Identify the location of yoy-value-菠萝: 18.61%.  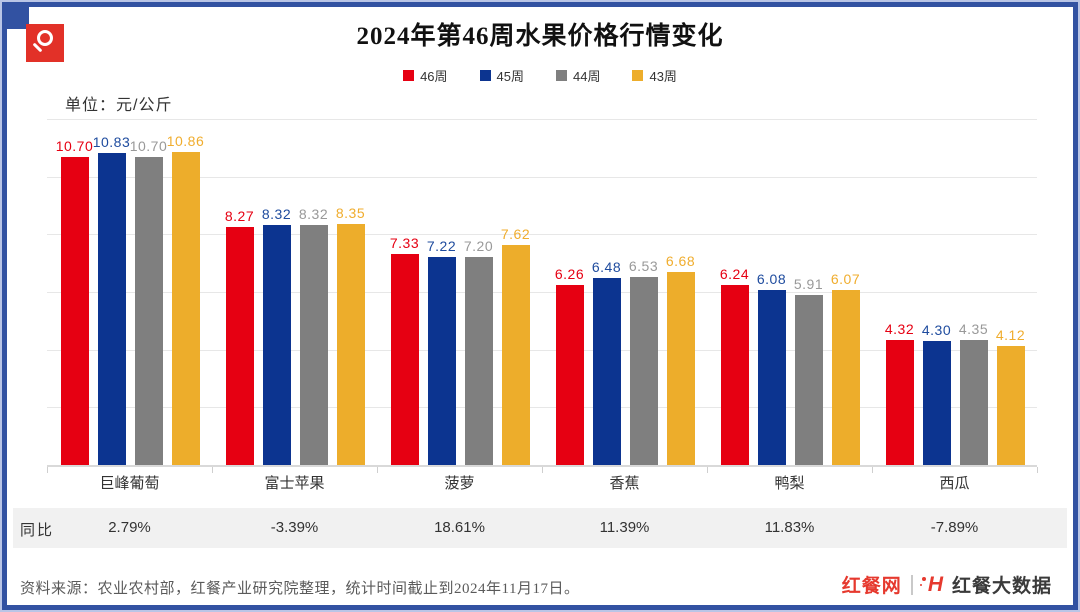
(459, 527).